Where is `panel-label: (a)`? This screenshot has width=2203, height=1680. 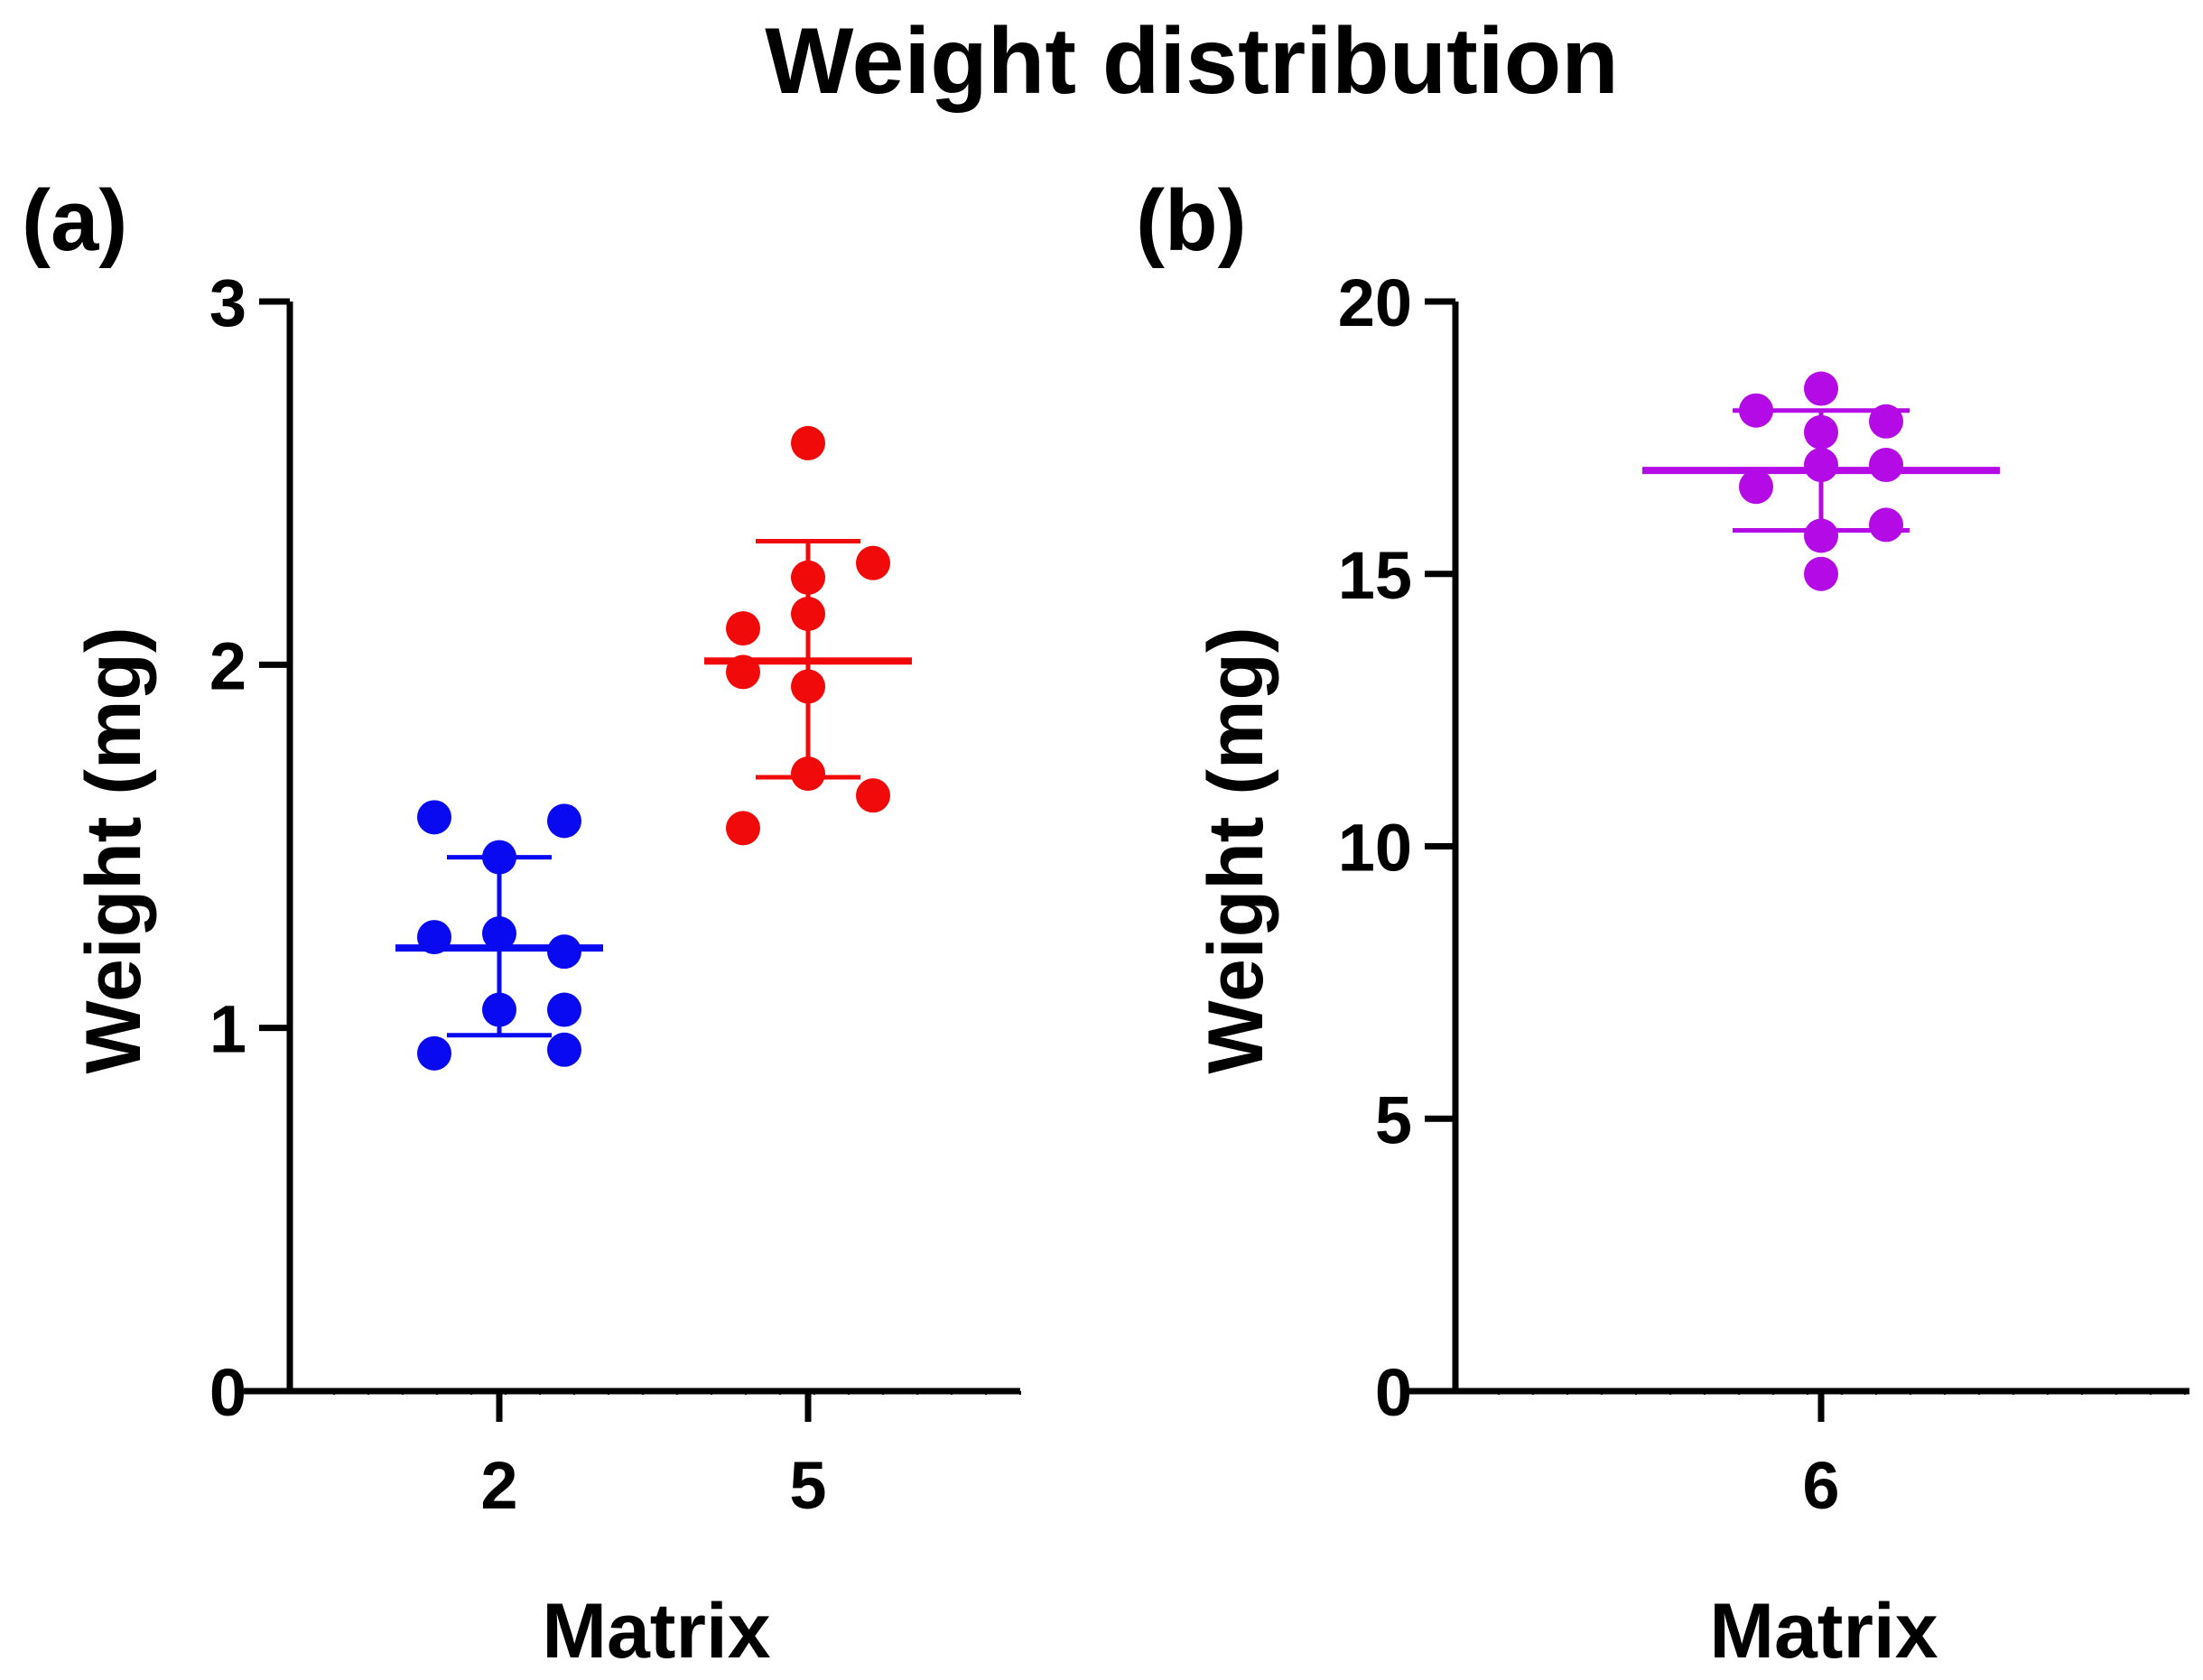 panel-label: (a) is located at coordinates (74, 221).